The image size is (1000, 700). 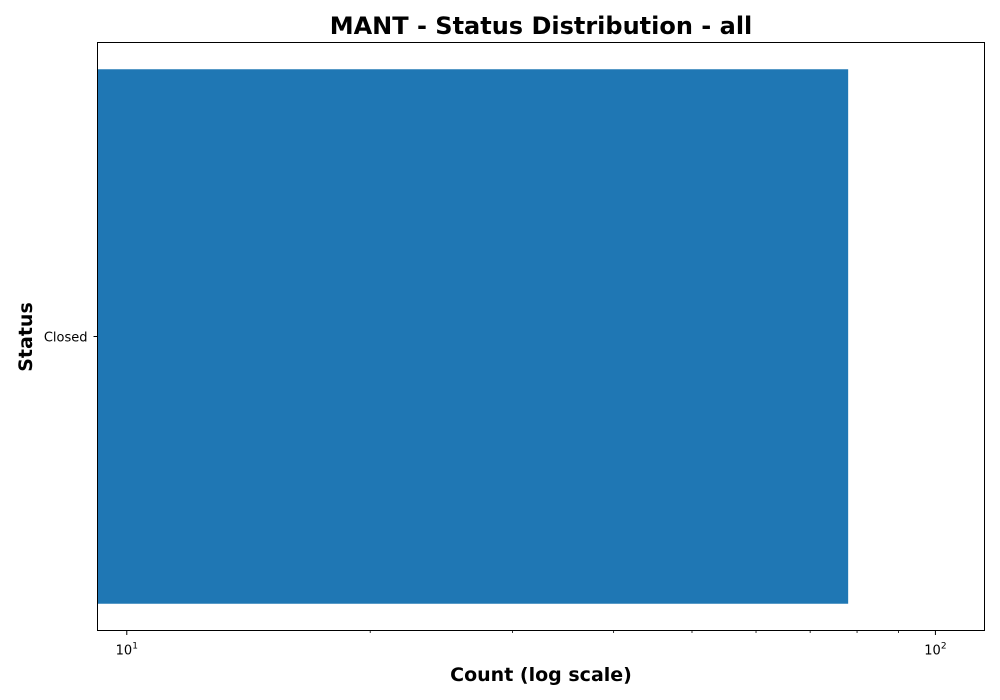 I want to click on y-axis-label: Status, so click(x=26, y=337).